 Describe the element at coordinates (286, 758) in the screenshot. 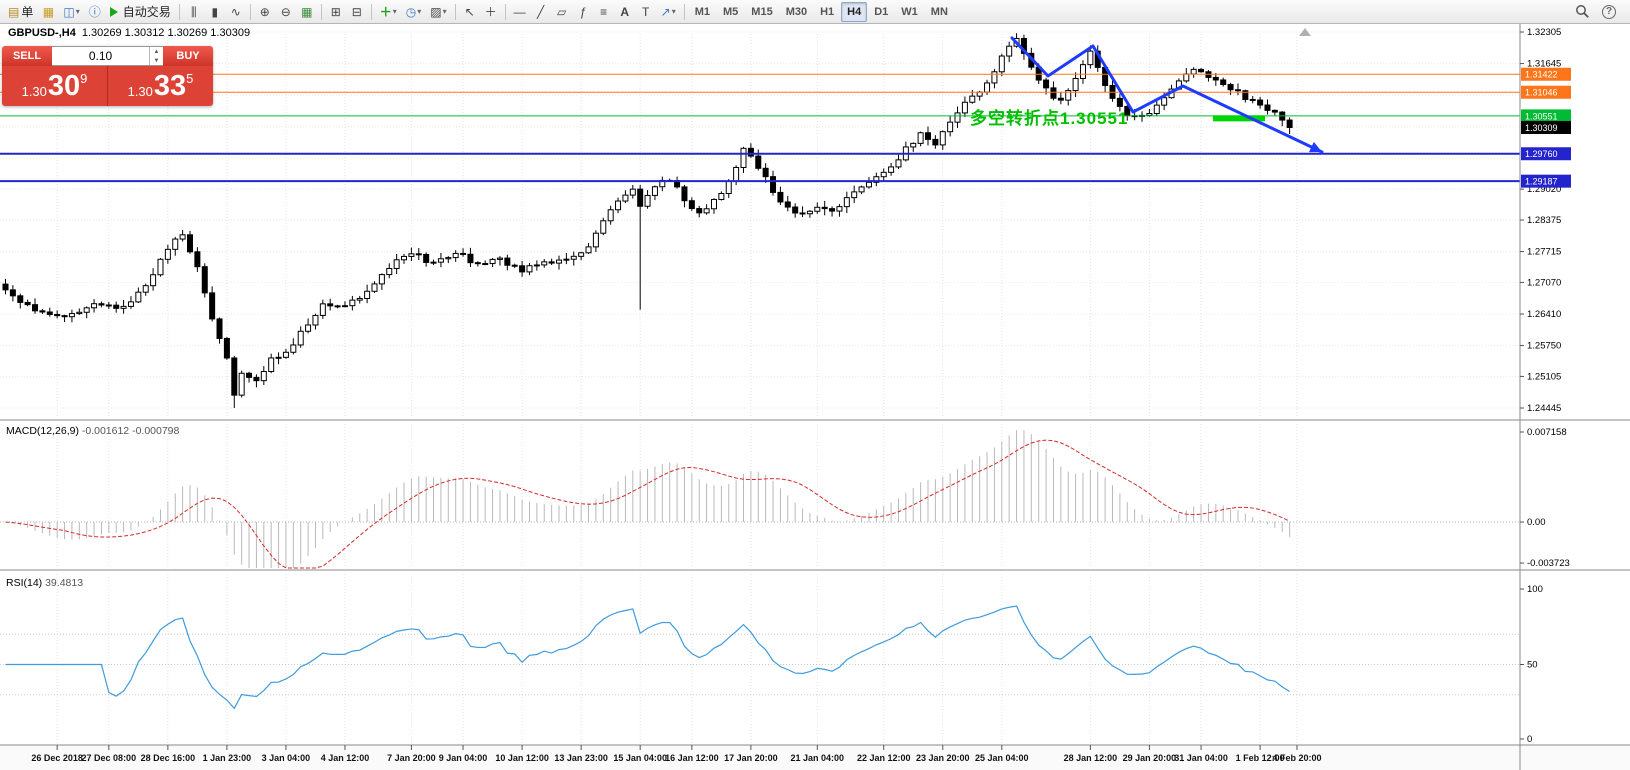

I see `svg-text: 3 Jan 04:00` at that location.